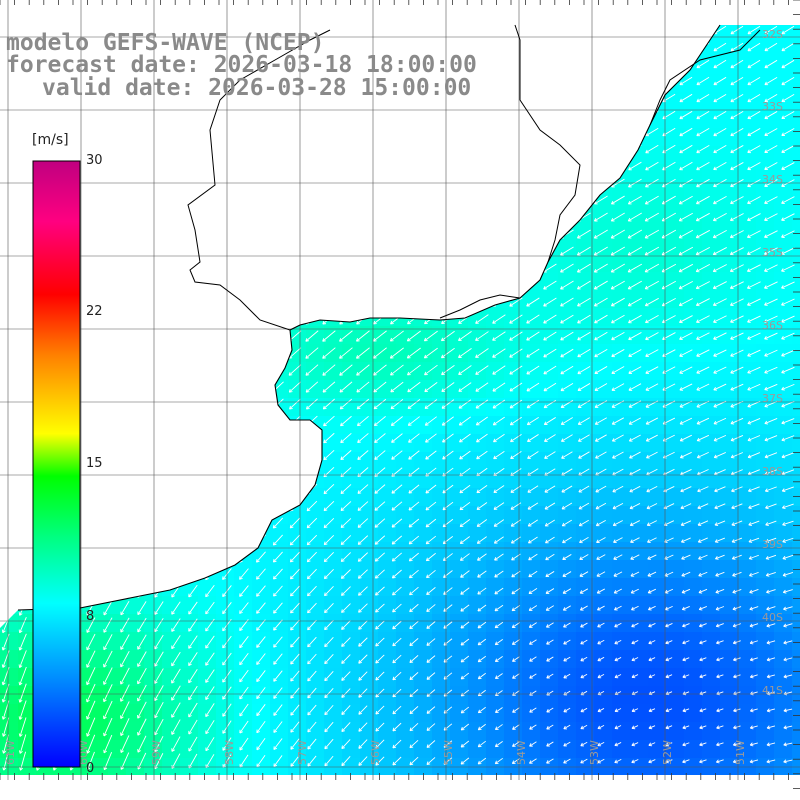 The image size is (800, 800). Describe the element at coordinates (10, 752) in the screenshot. I see `lon-label: 61W` at that location.